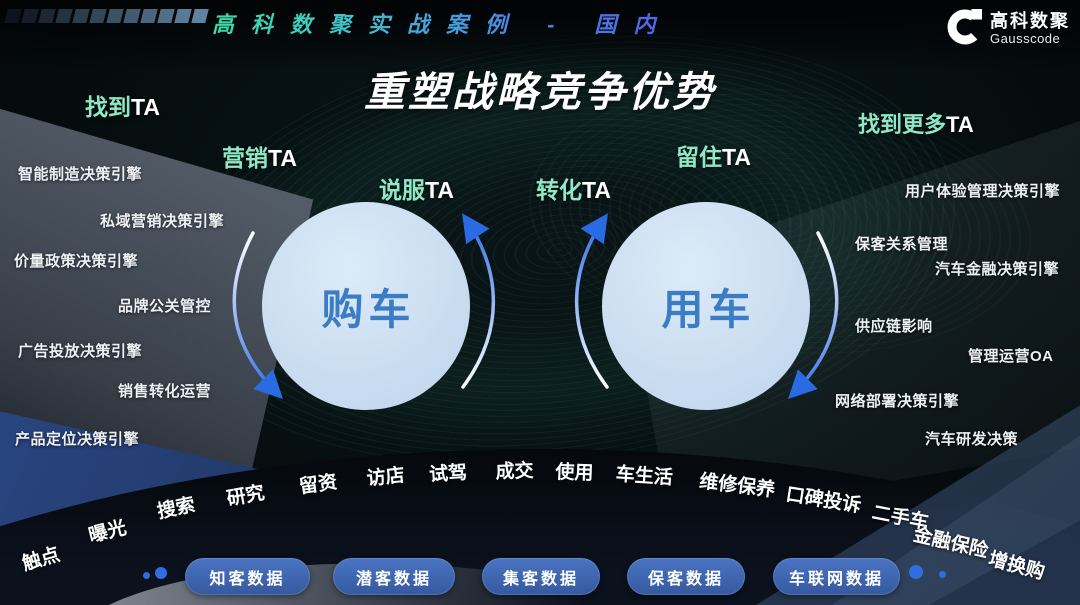  What do you see at coordinates (1011, 356) in the screenshot?
I see `engine-label-right: 管理运营OA` at bounding box center [1011, 356].